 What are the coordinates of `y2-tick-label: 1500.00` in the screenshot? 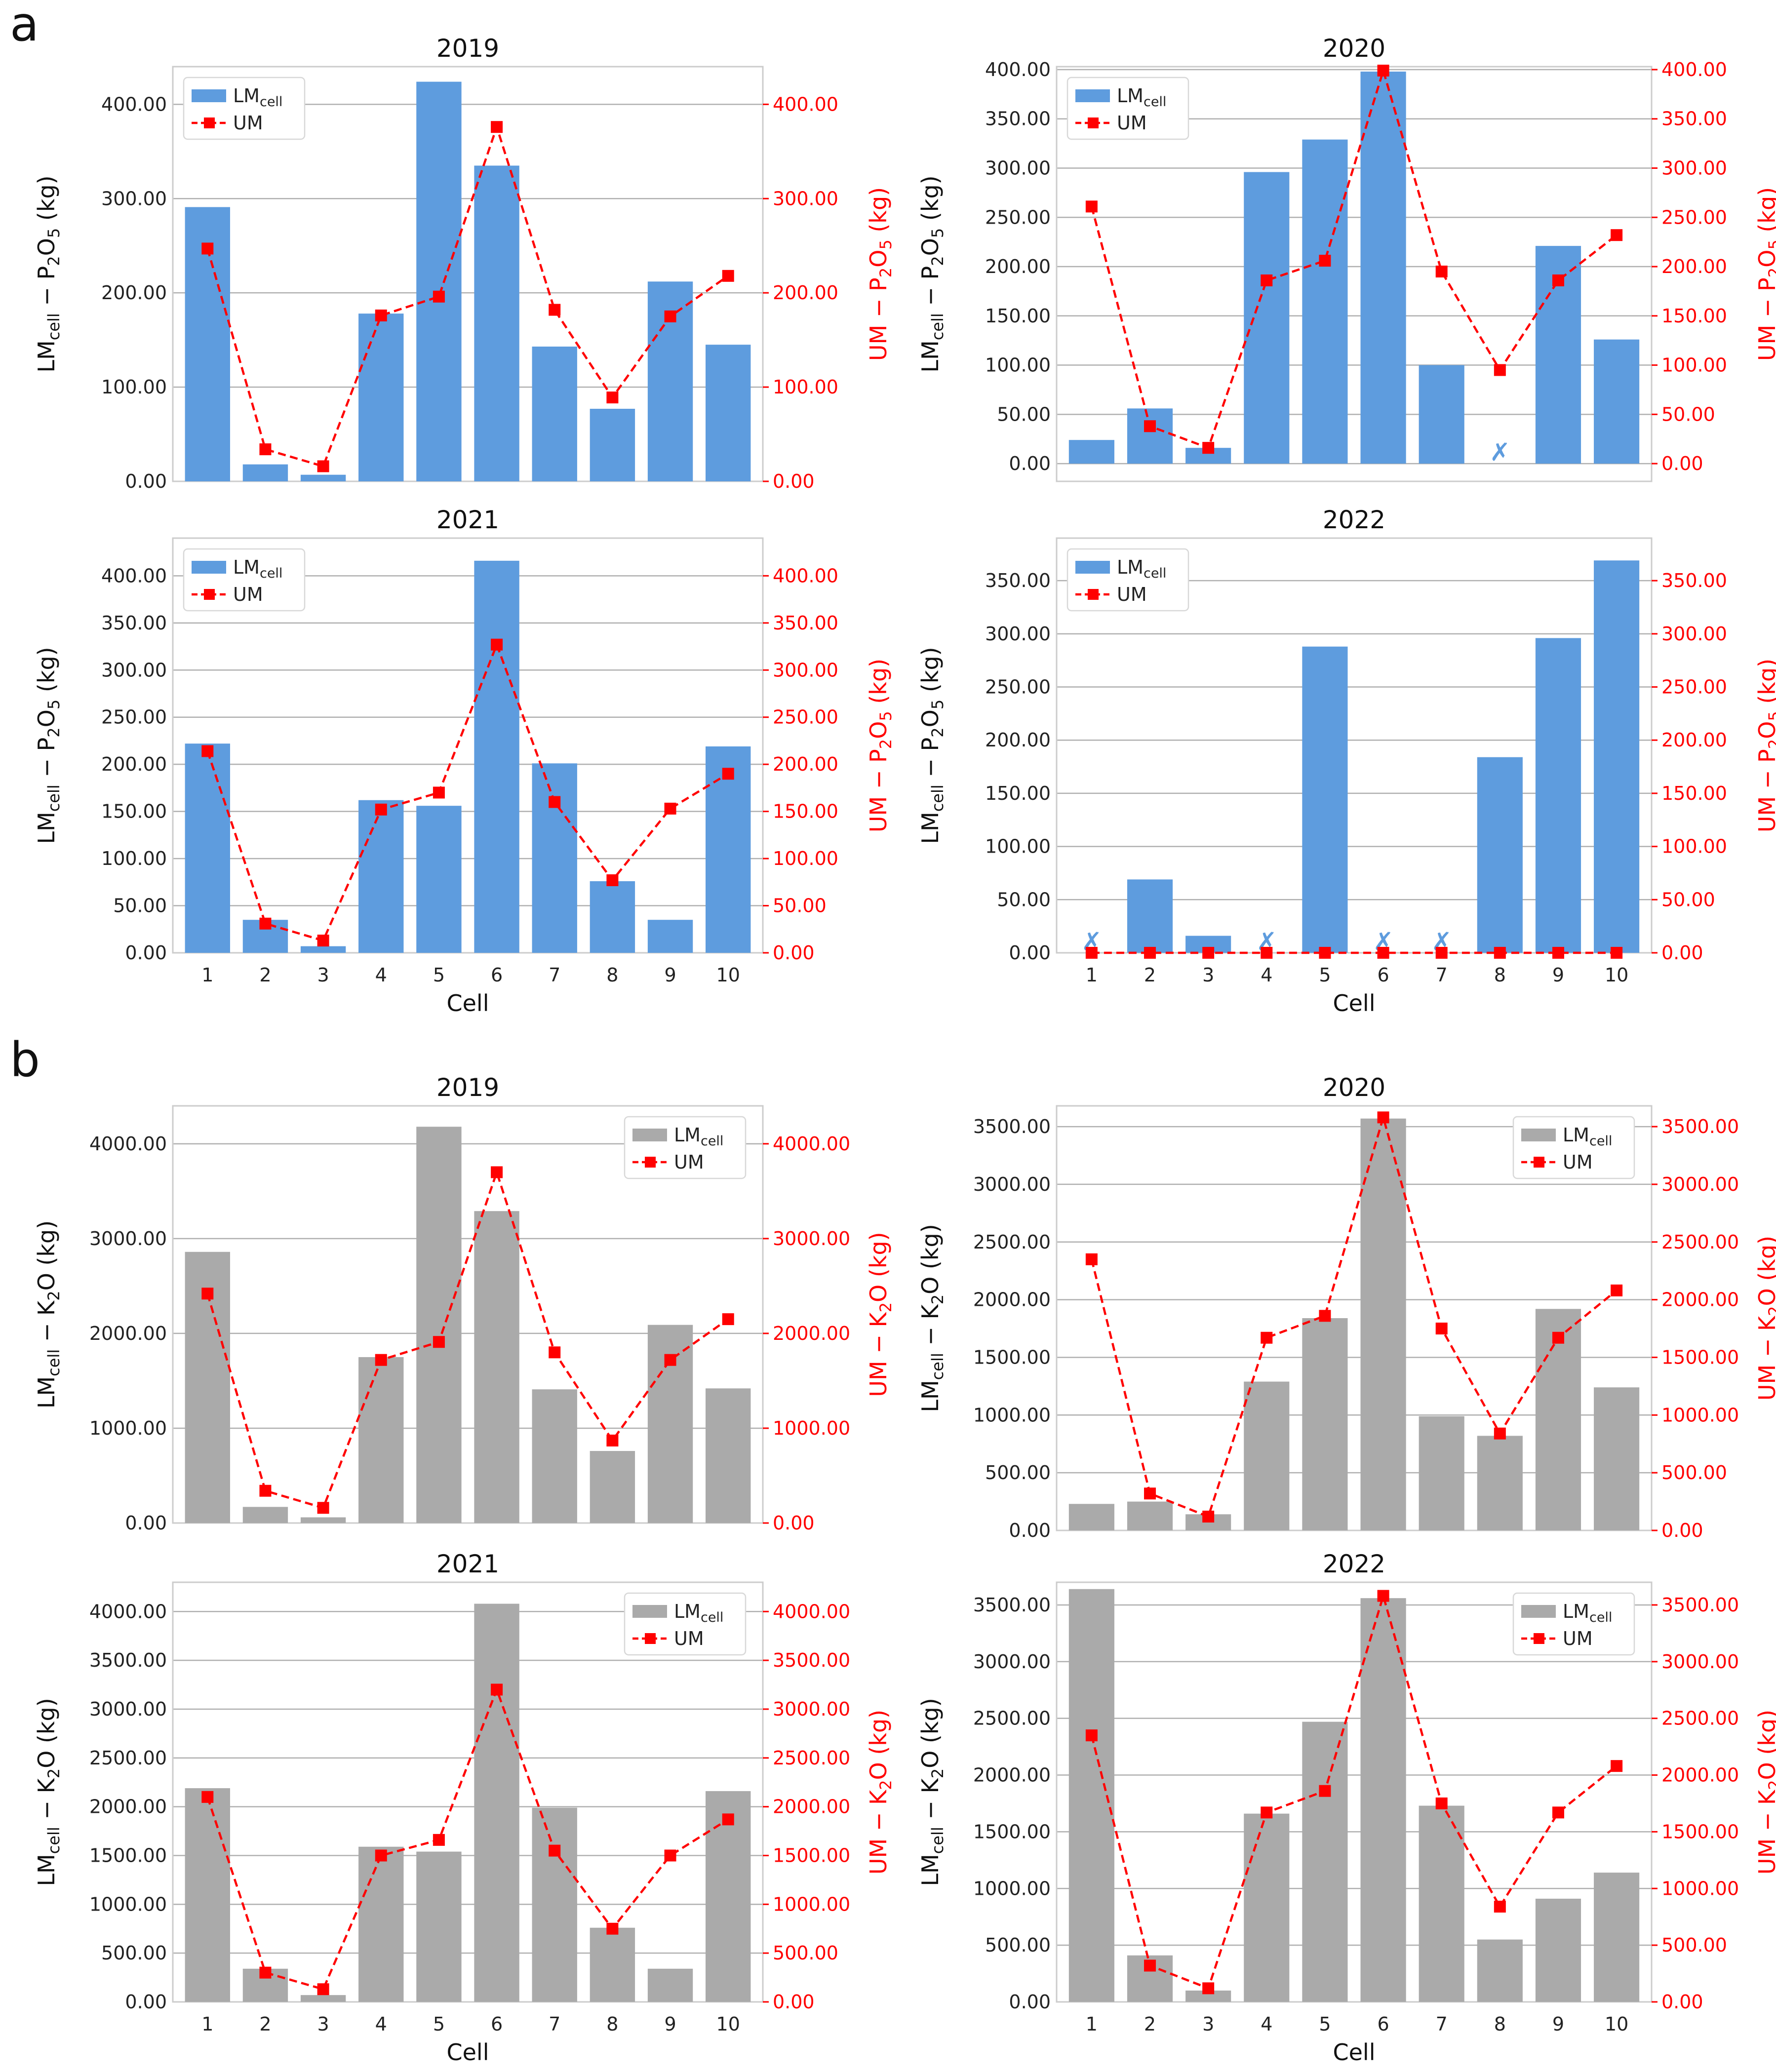 It's located at (1700, 1357).